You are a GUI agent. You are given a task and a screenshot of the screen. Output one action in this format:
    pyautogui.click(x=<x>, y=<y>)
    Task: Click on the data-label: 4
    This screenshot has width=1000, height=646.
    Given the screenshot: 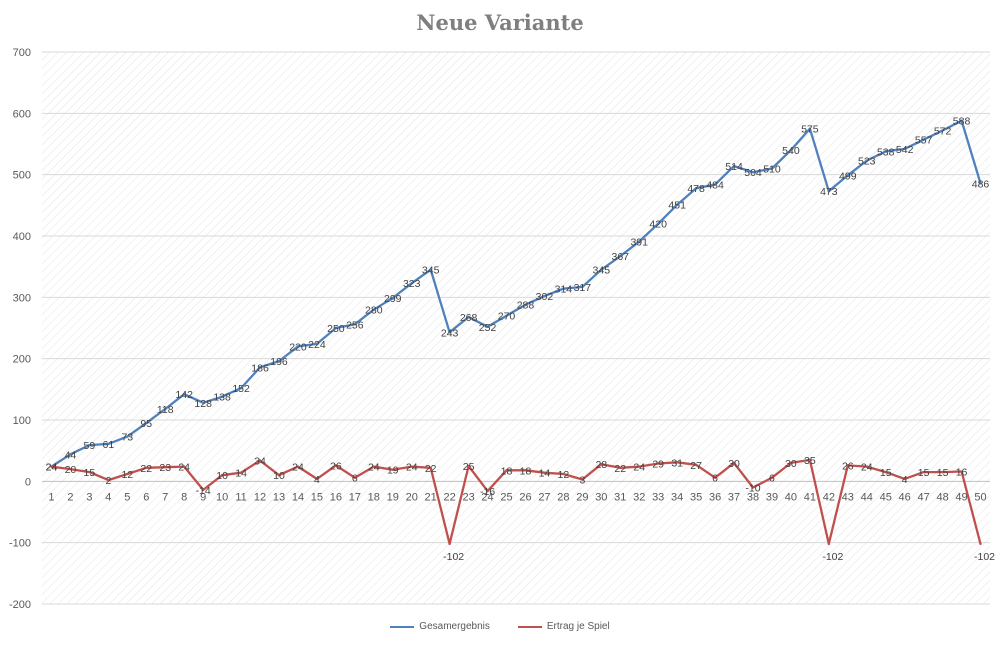 What is the action you would take?
    pyautogui.click(x=905, y=480)
    